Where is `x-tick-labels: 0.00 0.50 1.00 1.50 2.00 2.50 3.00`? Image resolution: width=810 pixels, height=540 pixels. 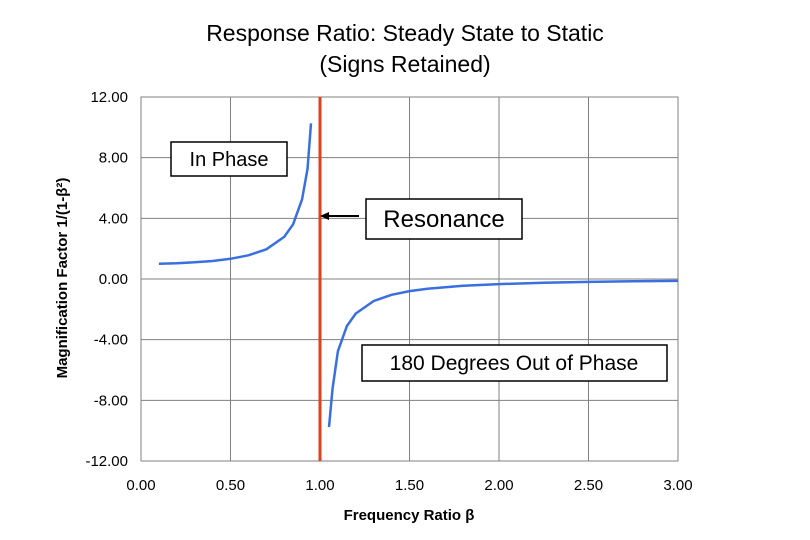 x-tick-labels: 0.00 0.50 1.00 1.50 2.00 2.50 3.00 is located at coordinates (409, 485).